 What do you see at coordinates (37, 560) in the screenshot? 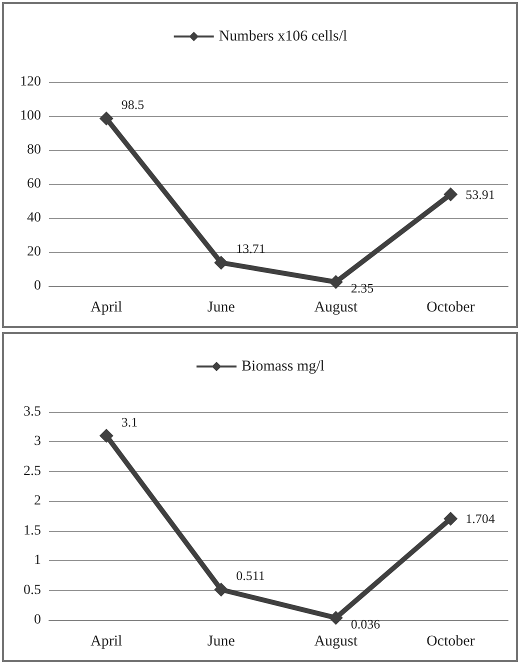
I see `y-tick-label: 1` at bounding box center [37, 560].